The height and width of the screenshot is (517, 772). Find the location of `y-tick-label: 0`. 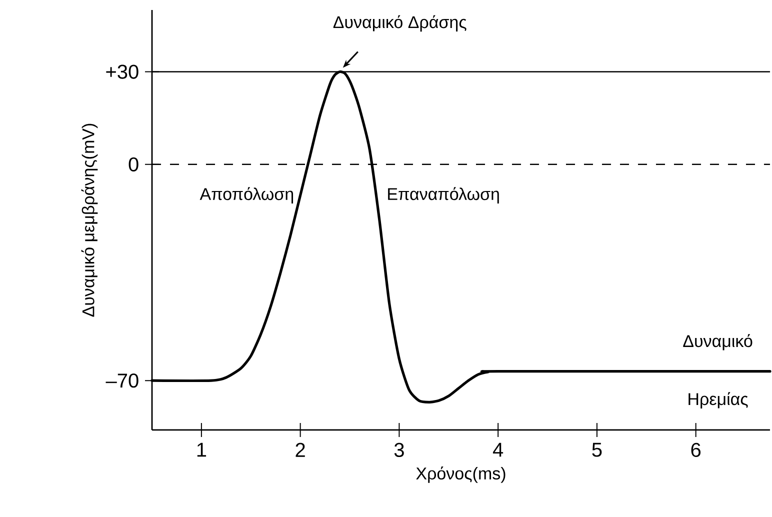

y-tick-label: 0 is located at coordinates (133, 164).